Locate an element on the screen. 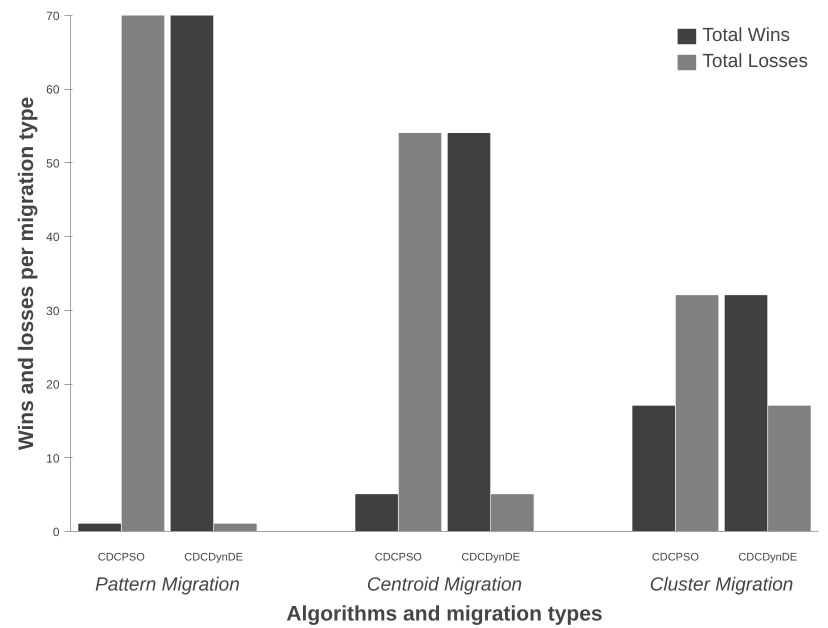 Image resolution: width=828 pixels, height=628 pixels. legend-label: Total Losses is located at coordinates (755, 62).